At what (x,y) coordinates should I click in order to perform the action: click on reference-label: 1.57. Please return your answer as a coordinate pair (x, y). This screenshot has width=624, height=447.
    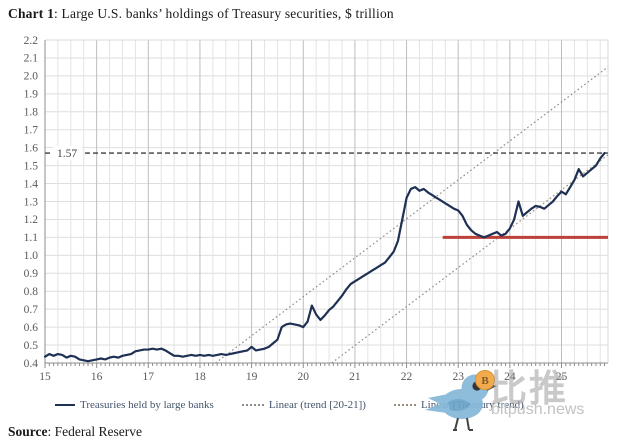
    Looking at the image, I should click on (67, 154).